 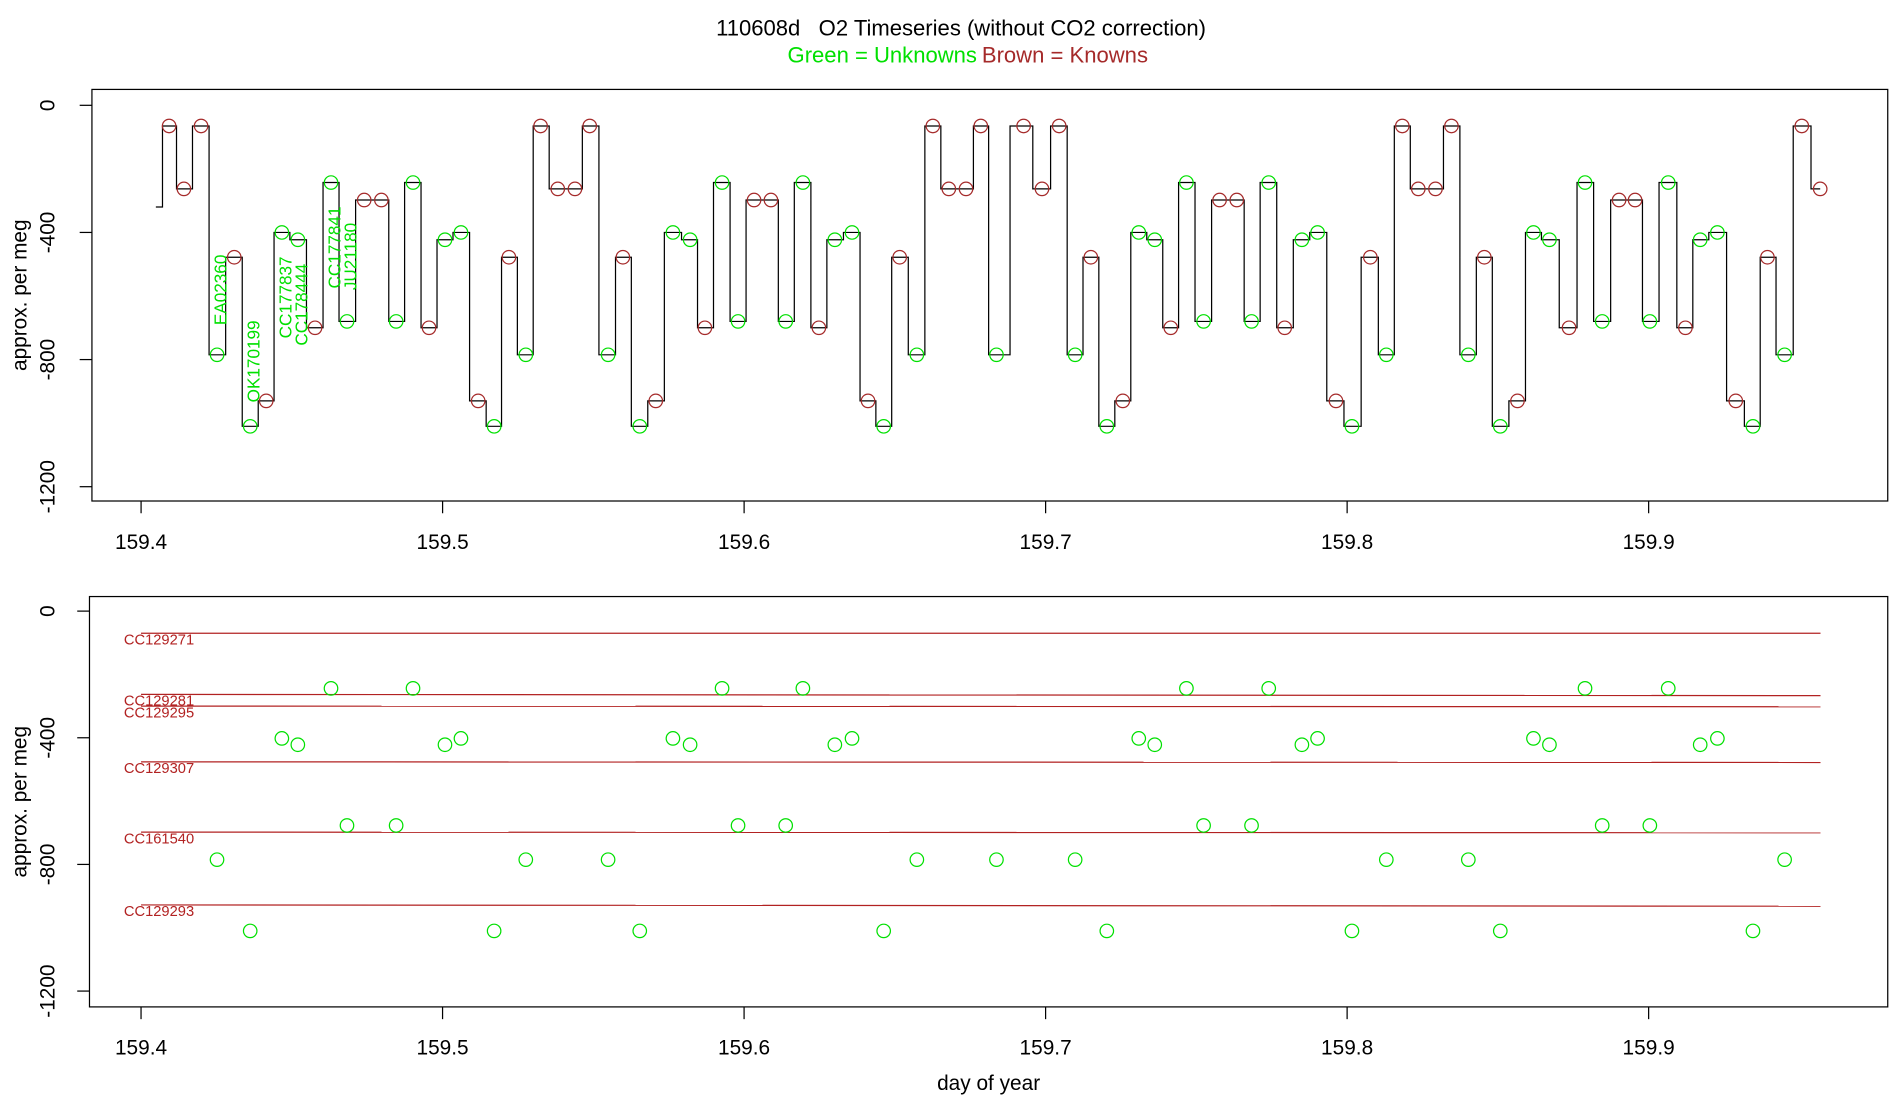 I want to click on reference-line-label: CC161540, so click(x=159, y=839).